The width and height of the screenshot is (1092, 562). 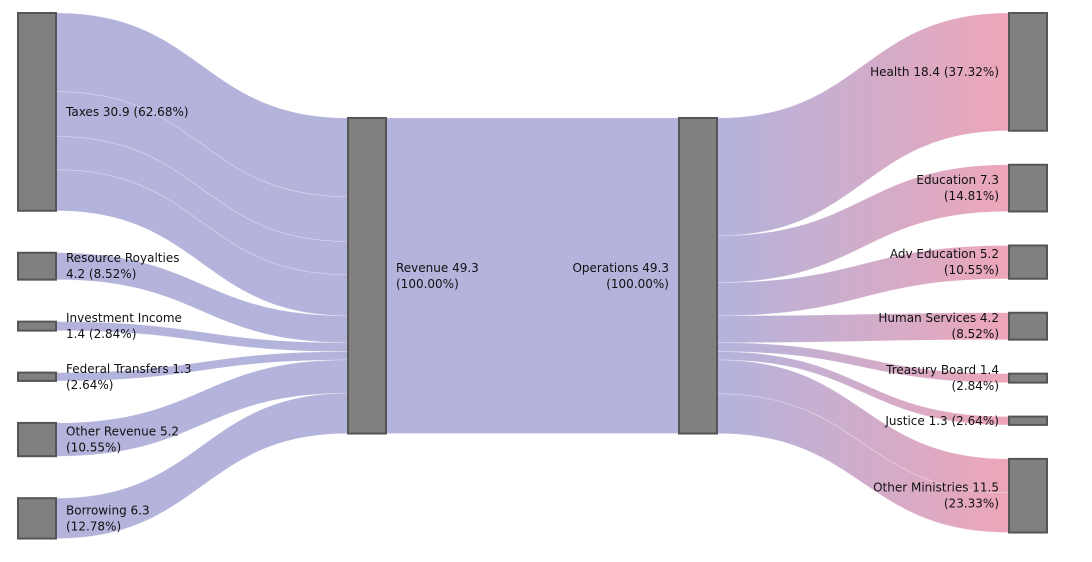 What do you see at coordinates (1028, 378) in the screenshot?
I see `node-treasury` at bounding box center [1028, 378].